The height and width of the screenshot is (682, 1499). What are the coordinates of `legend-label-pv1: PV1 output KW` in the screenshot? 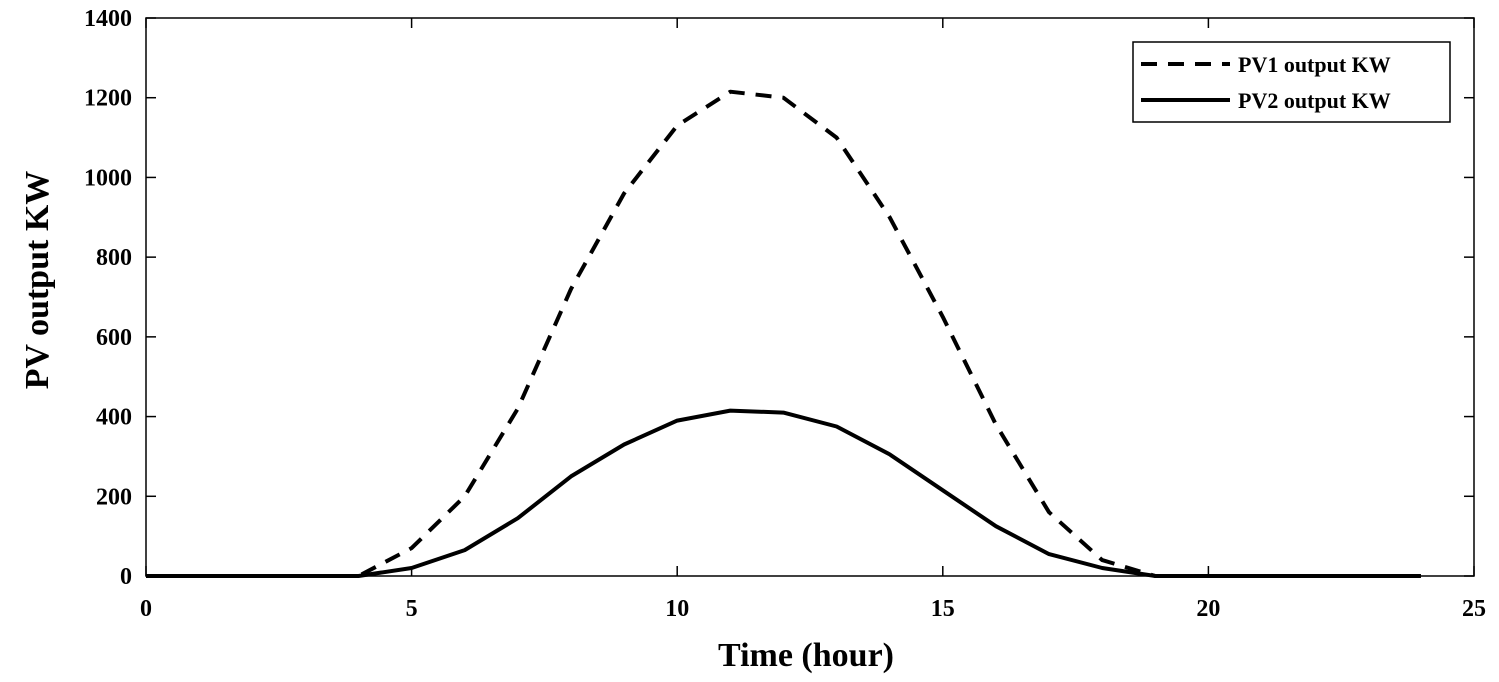 It's located at (1314, 64).